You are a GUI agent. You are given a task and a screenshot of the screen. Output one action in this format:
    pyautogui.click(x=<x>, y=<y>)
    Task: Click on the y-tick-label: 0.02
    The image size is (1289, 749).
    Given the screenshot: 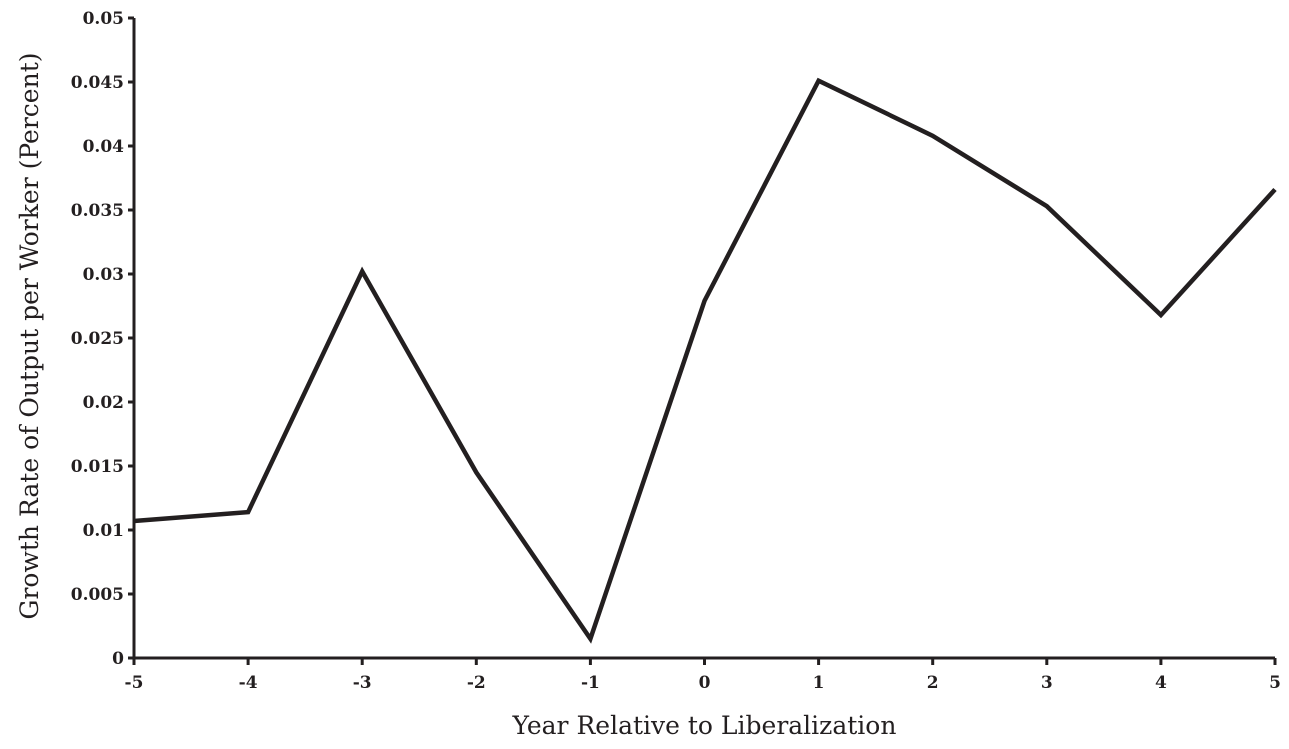 What is the action you would take?
    pyautogui.click(x=103, y=403)
    